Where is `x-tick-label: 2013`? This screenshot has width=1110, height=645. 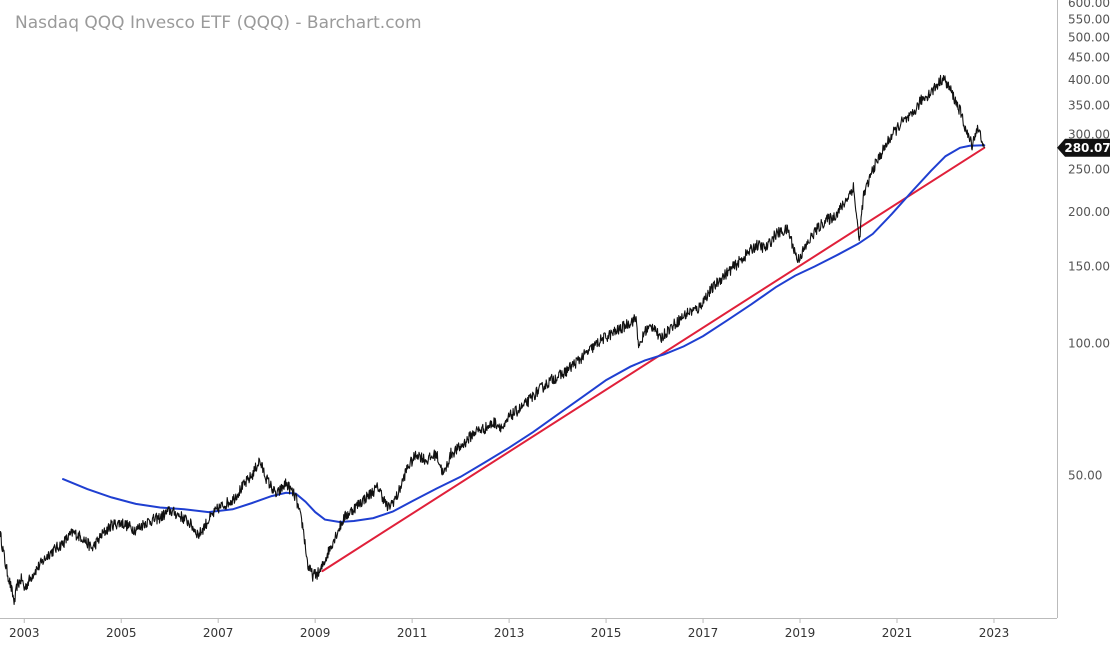
x-tick-label: 2013 is located at coordinates (509, 633).